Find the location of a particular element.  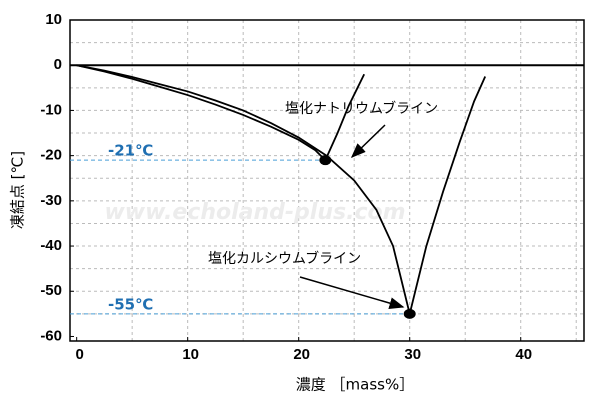

y-tick-label: -30 is located at coordinates (51, 200).